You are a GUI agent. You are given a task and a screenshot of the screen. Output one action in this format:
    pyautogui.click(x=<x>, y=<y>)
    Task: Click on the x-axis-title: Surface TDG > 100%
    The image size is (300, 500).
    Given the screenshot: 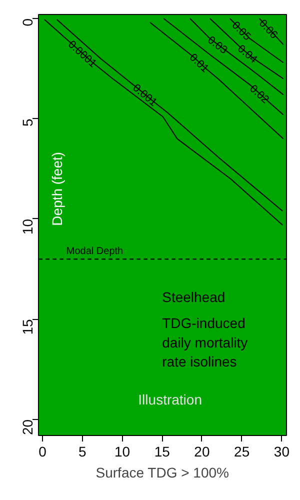 What is the action you would take?
    pyautogui.click(x=162, y=472)
    